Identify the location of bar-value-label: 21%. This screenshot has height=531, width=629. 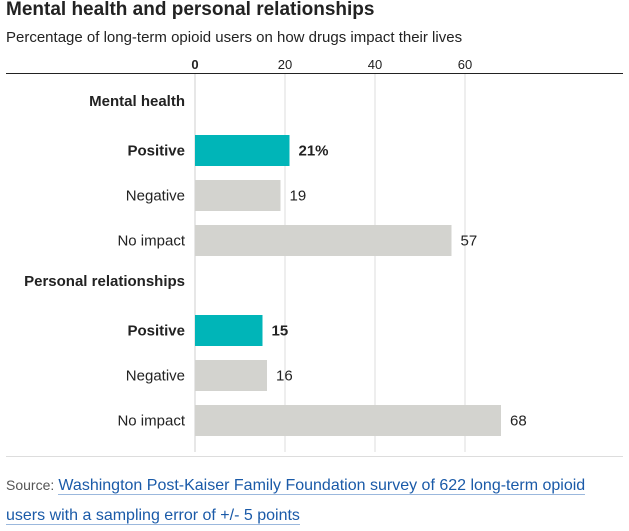
(314, 151).